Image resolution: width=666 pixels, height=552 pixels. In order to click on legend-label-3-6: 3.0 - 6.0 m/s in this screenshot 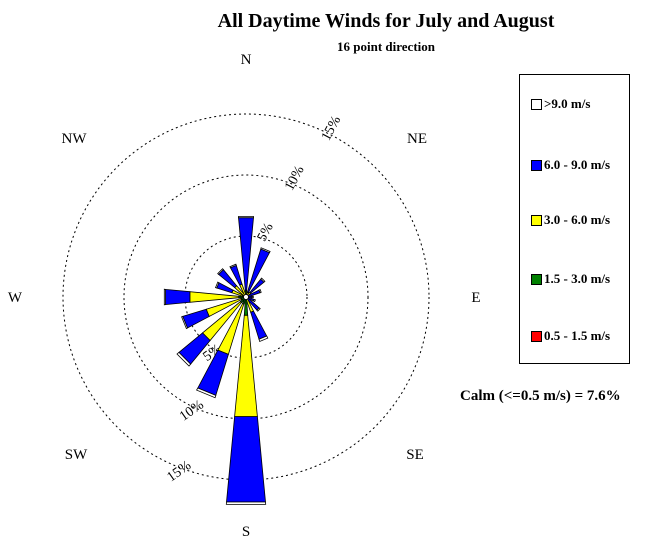, I will do `click(577, 219)`.